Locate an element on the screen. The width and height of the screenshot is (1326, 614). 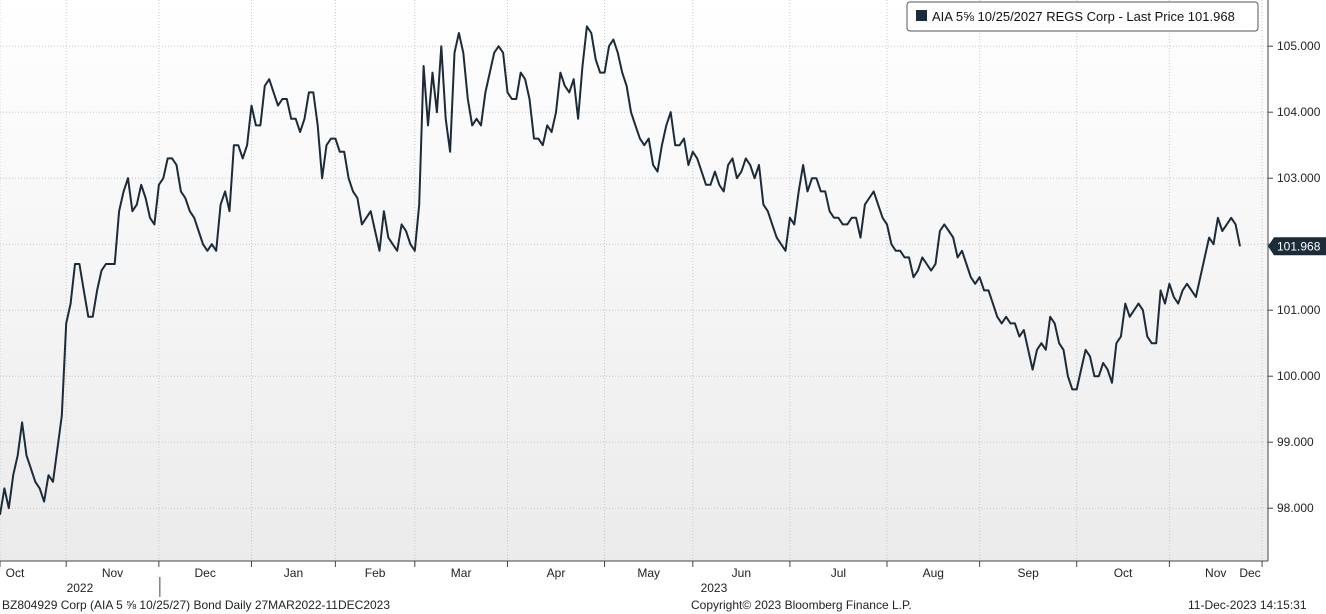
legend-swatch is located at coordinates (921, 15).